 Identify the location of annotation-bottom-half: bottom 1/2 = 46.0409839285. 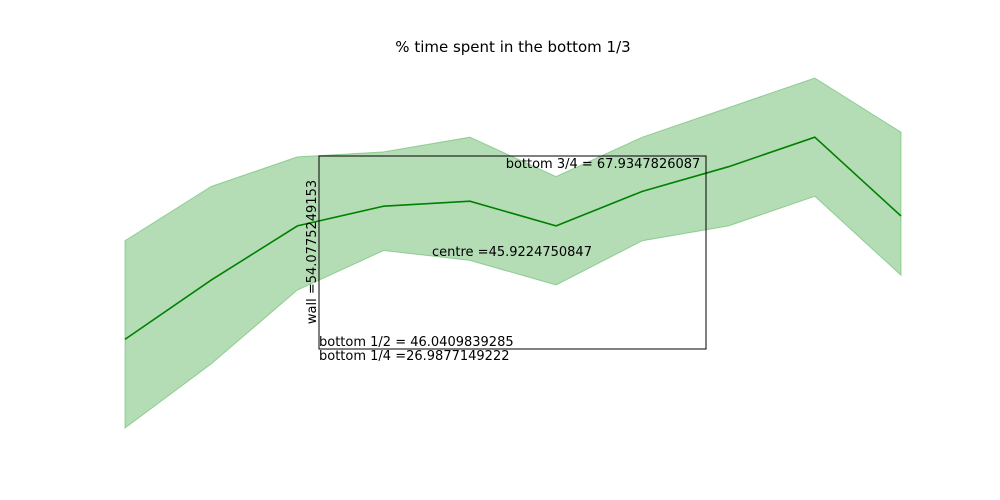
(416, 342).